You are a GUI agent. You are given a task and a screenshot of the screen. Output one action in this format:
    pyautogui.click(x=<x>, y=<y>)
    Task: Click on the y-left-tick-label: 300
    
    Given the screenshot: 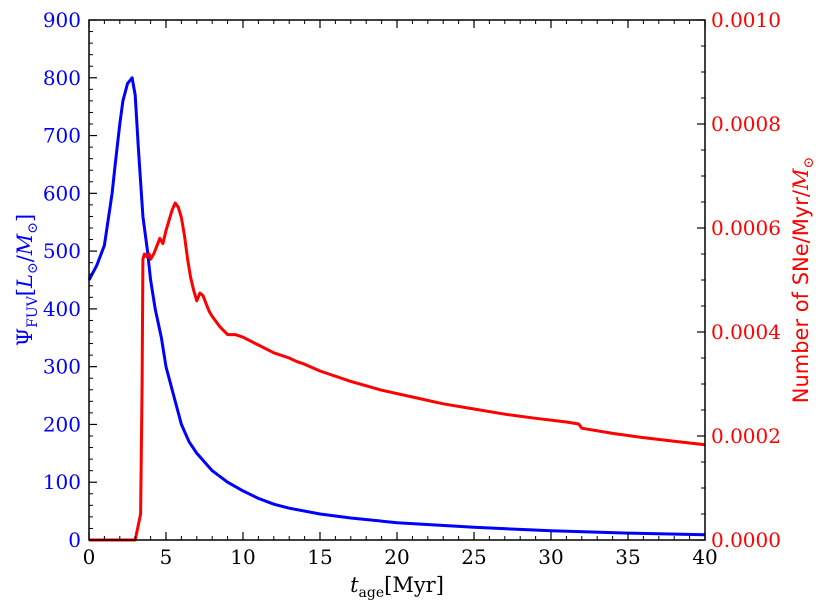 What is the action you would take?
    pyautogui.click(x=62, y=367)
    